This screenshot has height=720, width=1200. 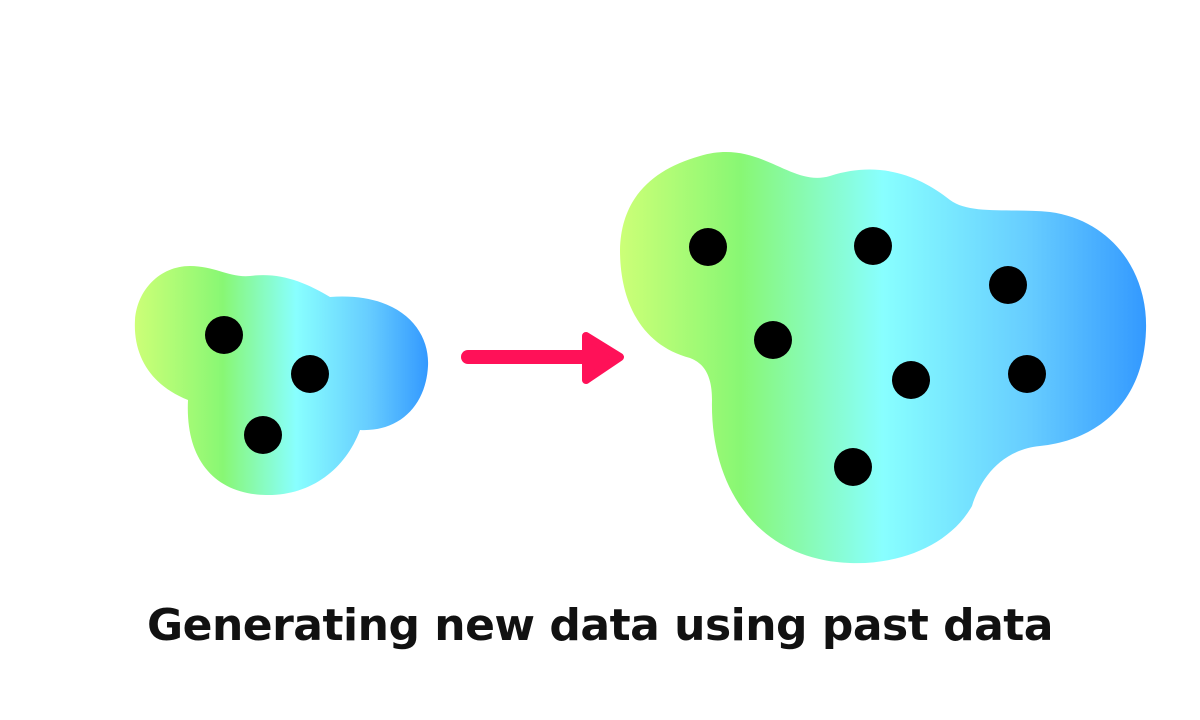 I want to click on new-data-points, so click(x=867, y=356).